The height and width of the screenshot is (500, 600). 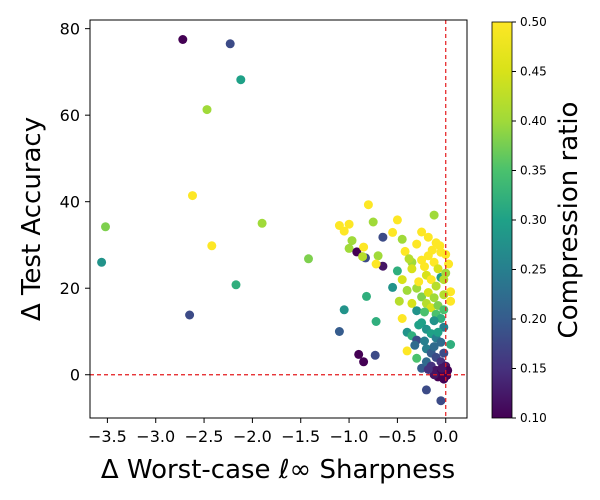 I want to click on x-axis-label: Δ Worst-case ℓ∞ Sharpness, so click(x=278, y=470).